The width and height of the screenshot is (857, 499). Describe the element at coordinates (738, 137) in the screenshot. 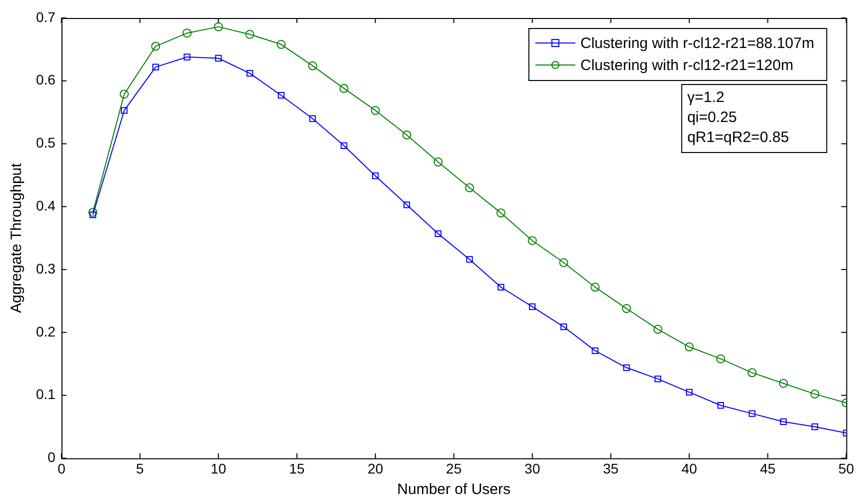

I see `annotation: qR1=qR2=0.85` at that location.